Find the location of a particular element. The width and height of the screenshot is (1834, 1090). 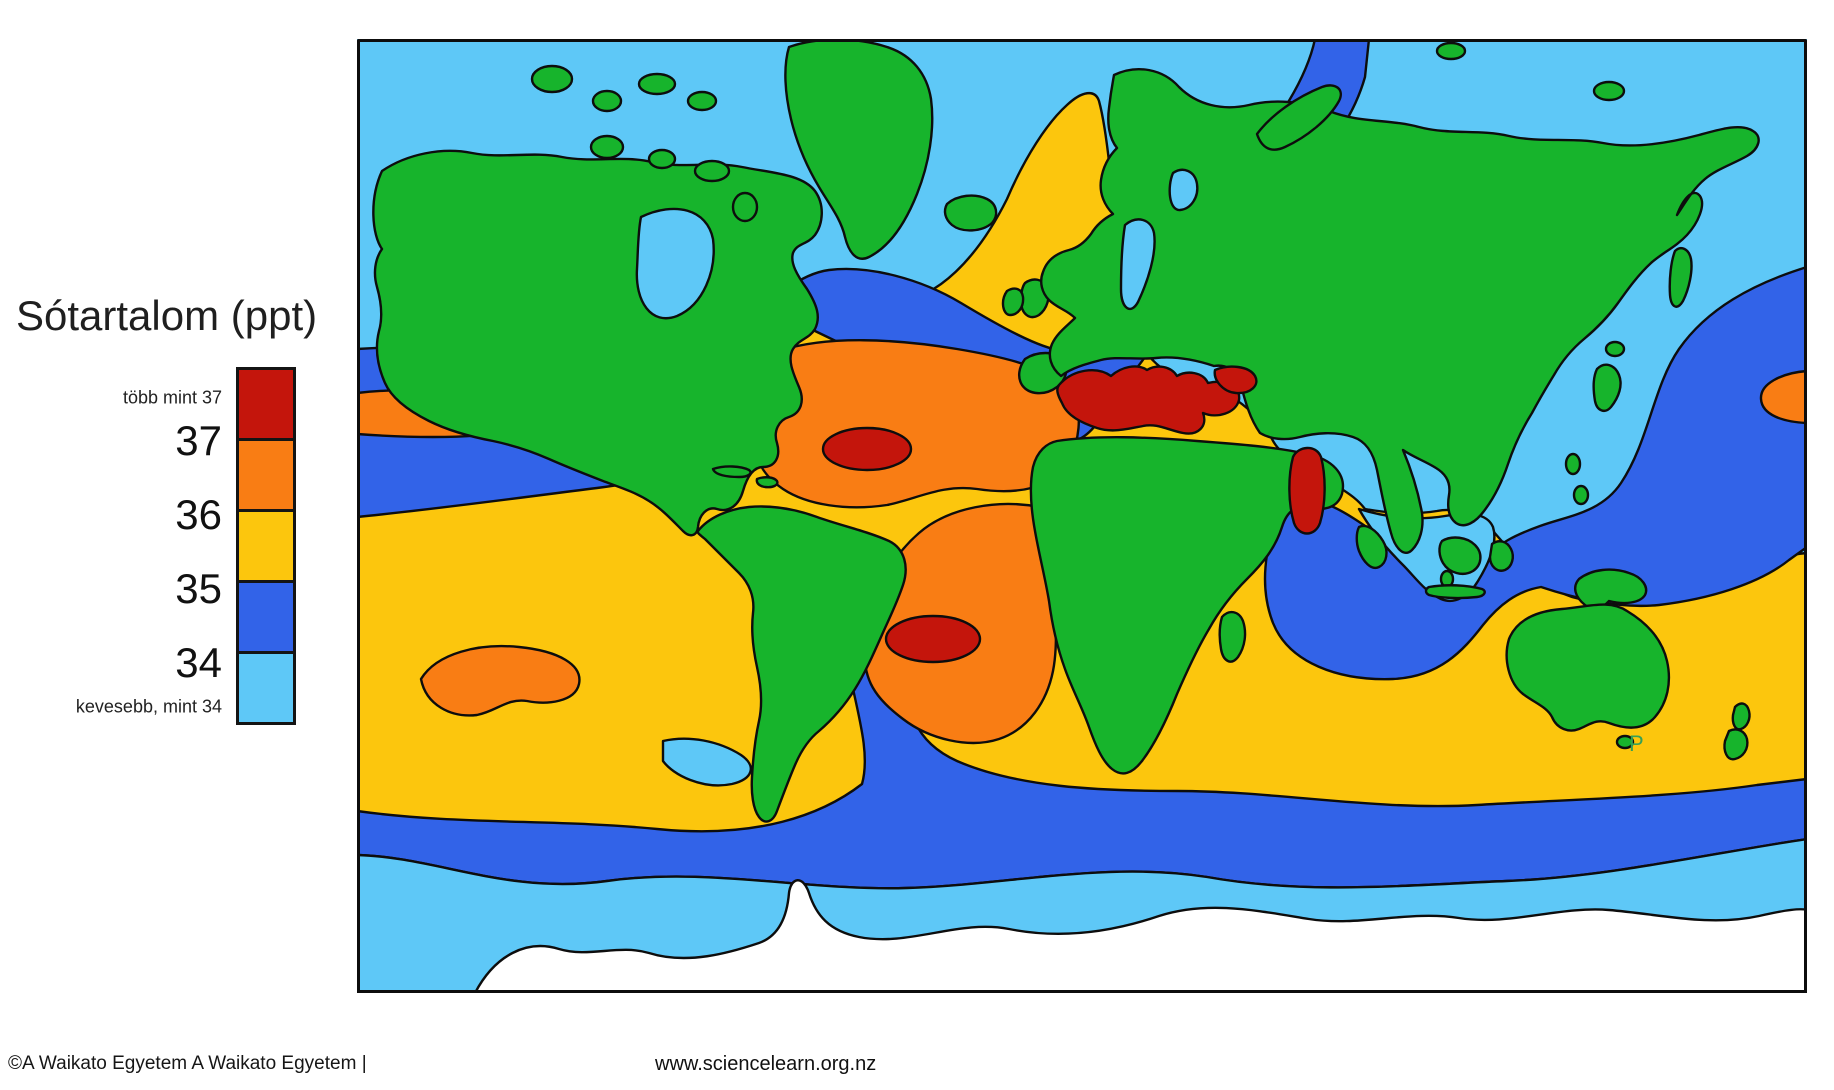

landmass-south-america is located at coordinates (801, 664).